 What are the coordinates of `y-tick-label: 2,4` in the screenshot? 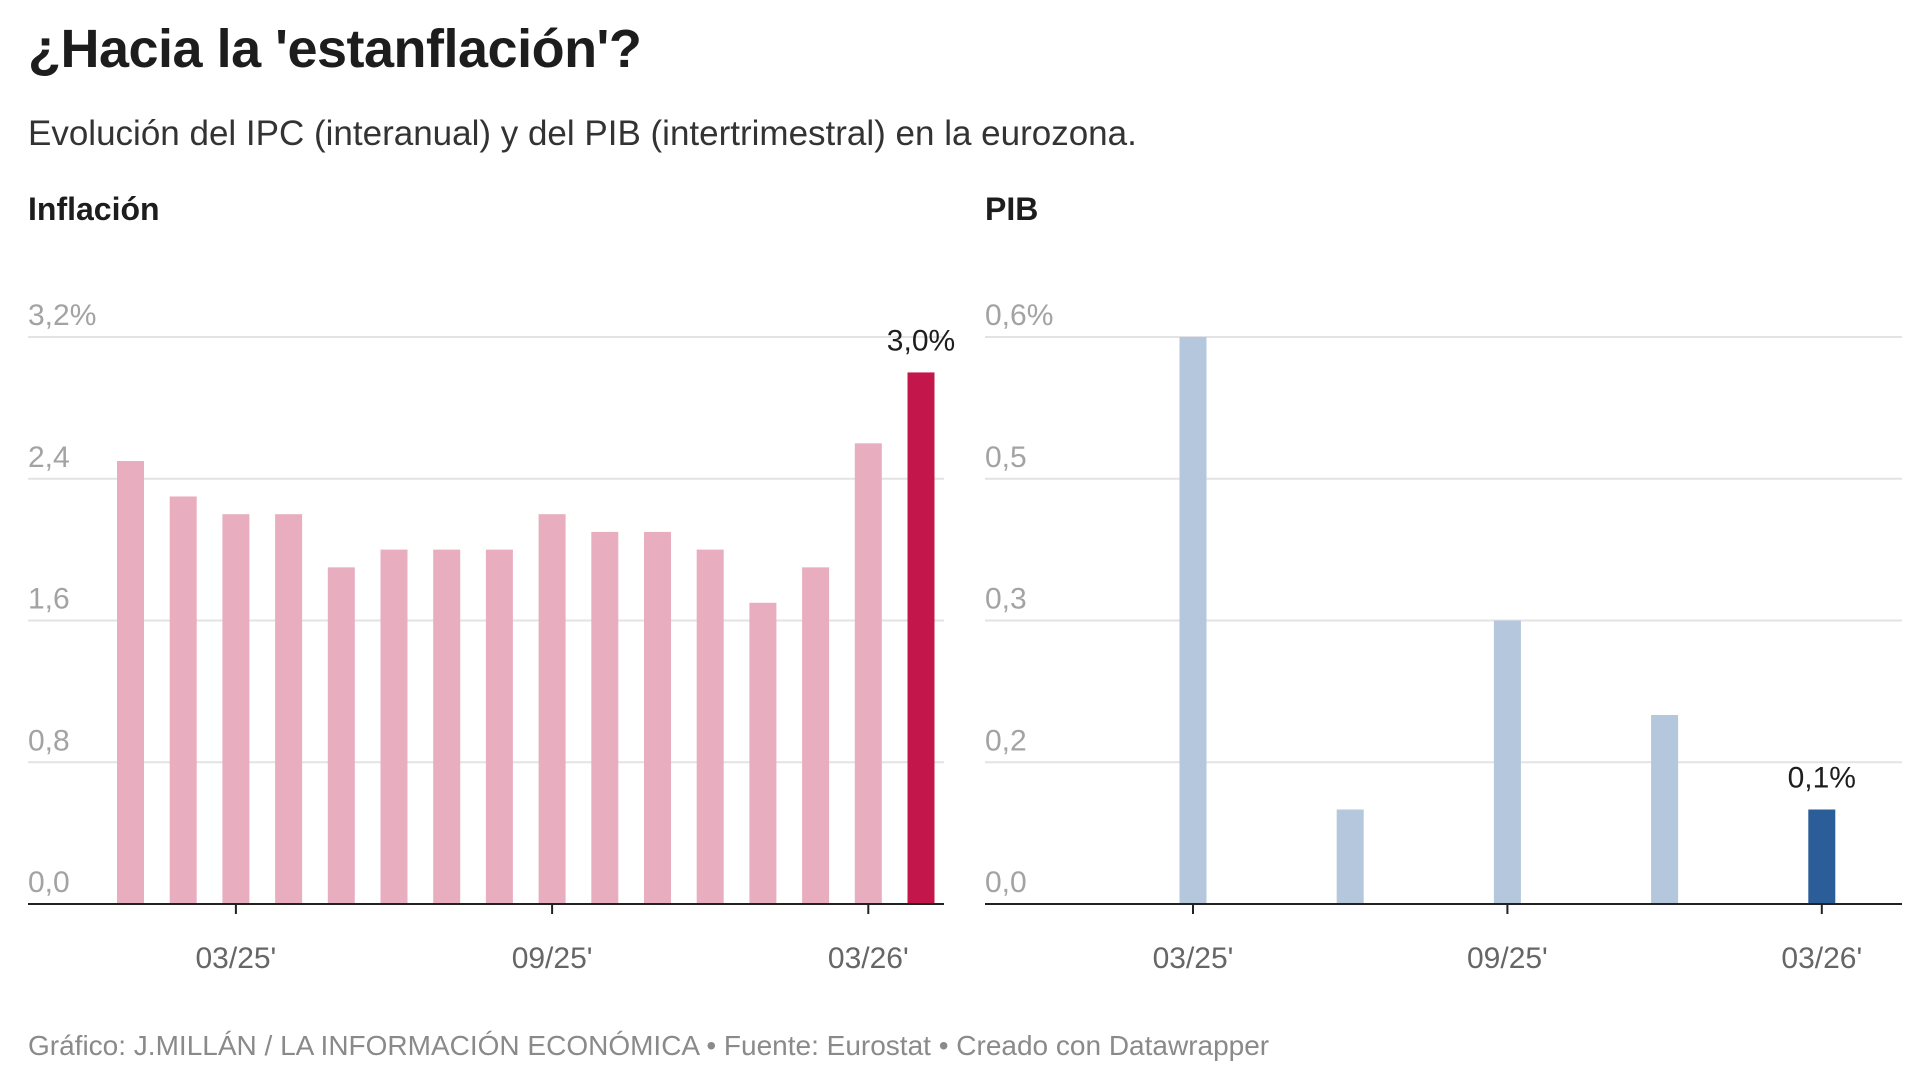 It's located at (49, 457).